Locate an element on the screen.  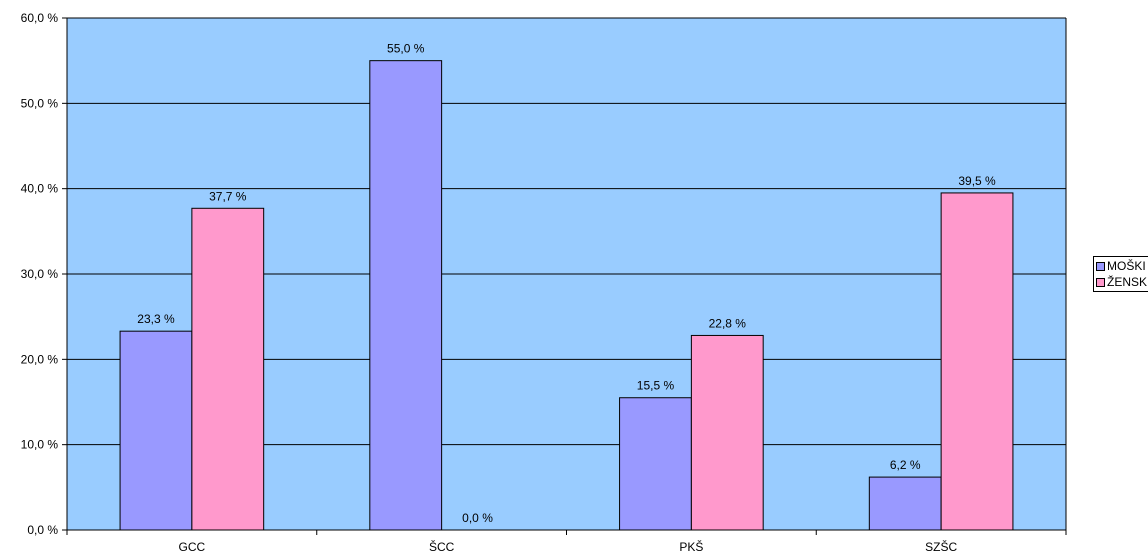
data-label: 39,5 % is located at coordinates (977, 181).